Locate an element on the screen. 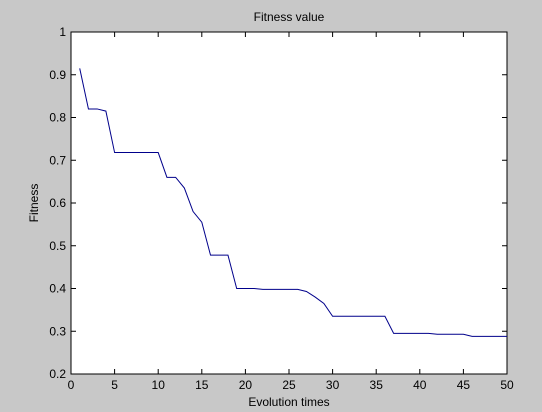 Image resolution: width=542 pixels, height=412 pixels. y-tick-label: 0.4 is located at coordinates (57, 289).